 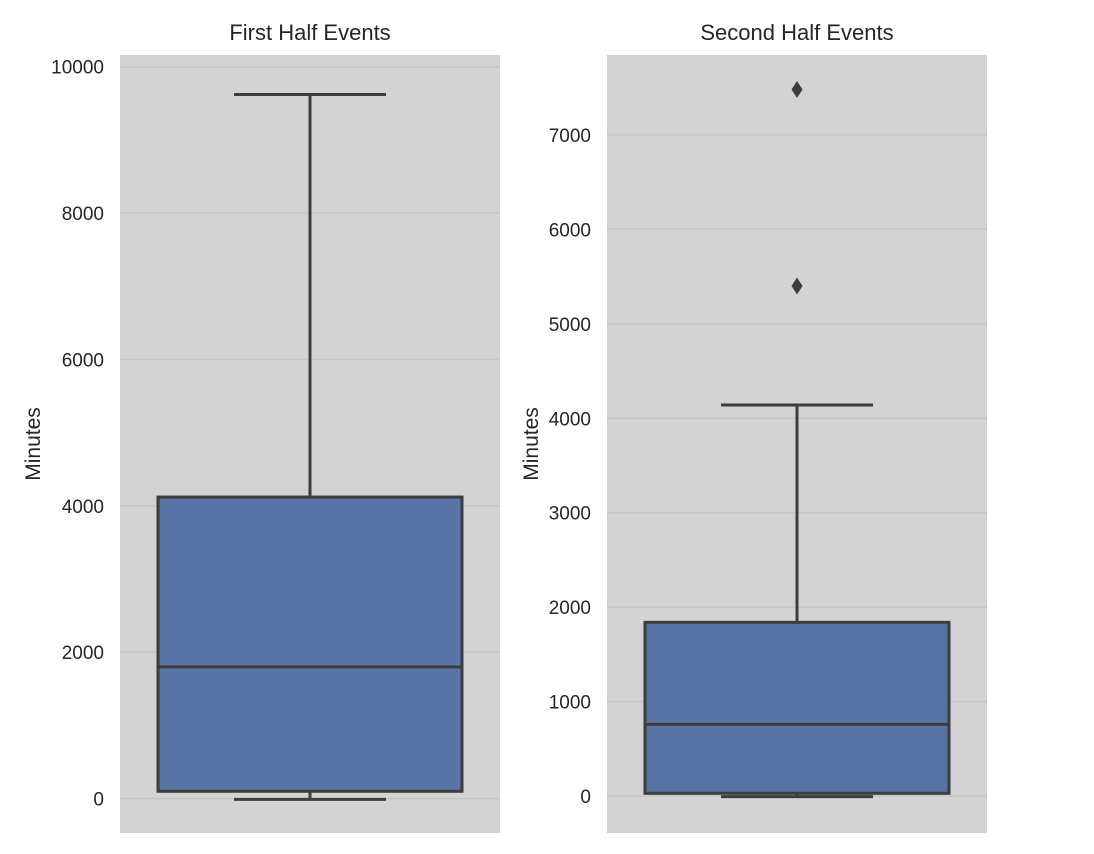 What do you see at coordinates (309, 32) in the screenshot?
I see `chart-title: First Half Events` at bounding box center [309, 32].